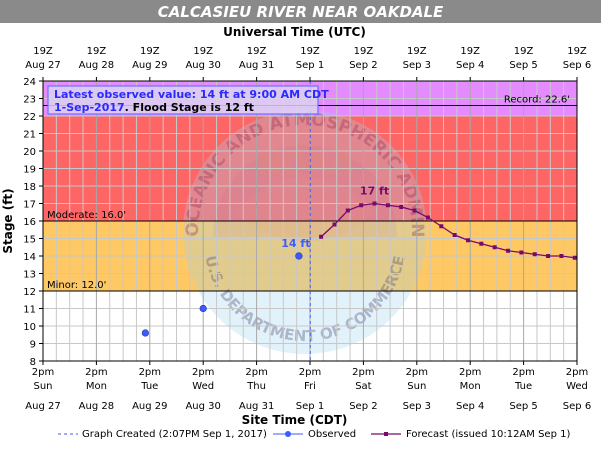  I want to click on y-tick-label: 14, so click(29, 257).